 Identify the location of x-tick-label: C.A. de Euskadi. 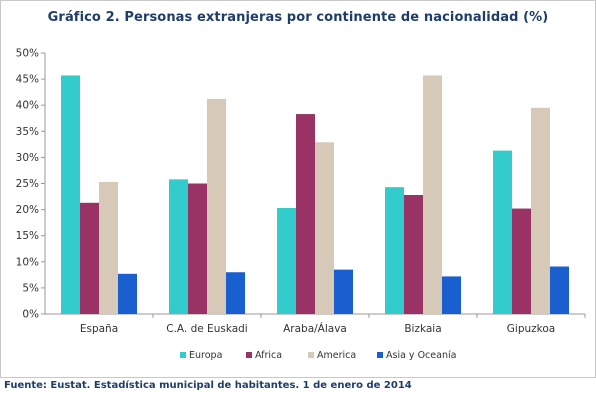
(206, 329).